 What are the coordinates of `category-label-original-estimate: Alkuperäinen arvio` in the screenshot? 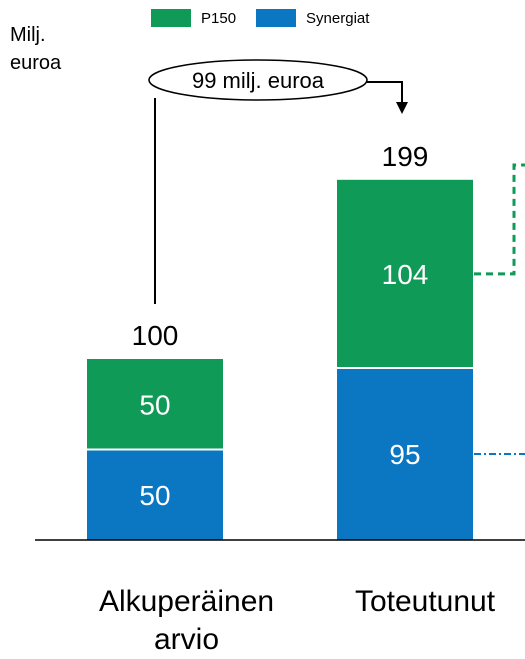 It's located at (186, 621).